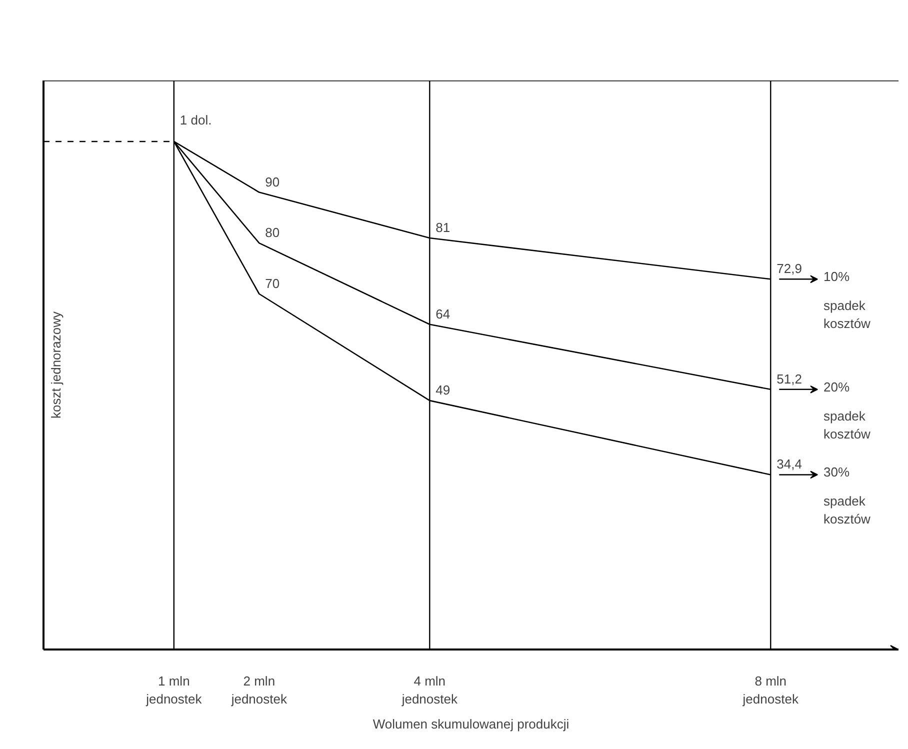  What do you see at coordinates (259, 690) in the screenshot?
I see `x-tick-label: 2 mln jednostek` at bounding box center [259, 690].